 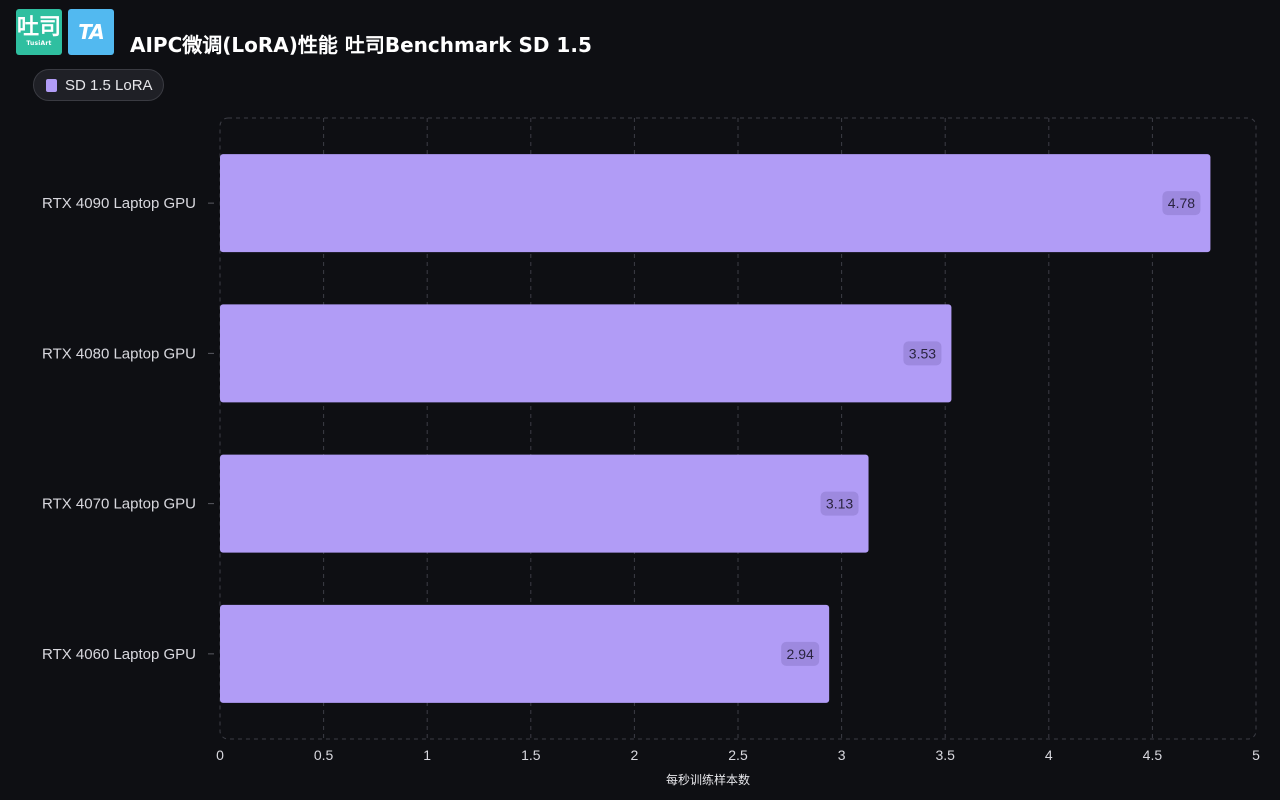 I want to click on x-tick-label: 4.5, so click(x=1153, y=755).